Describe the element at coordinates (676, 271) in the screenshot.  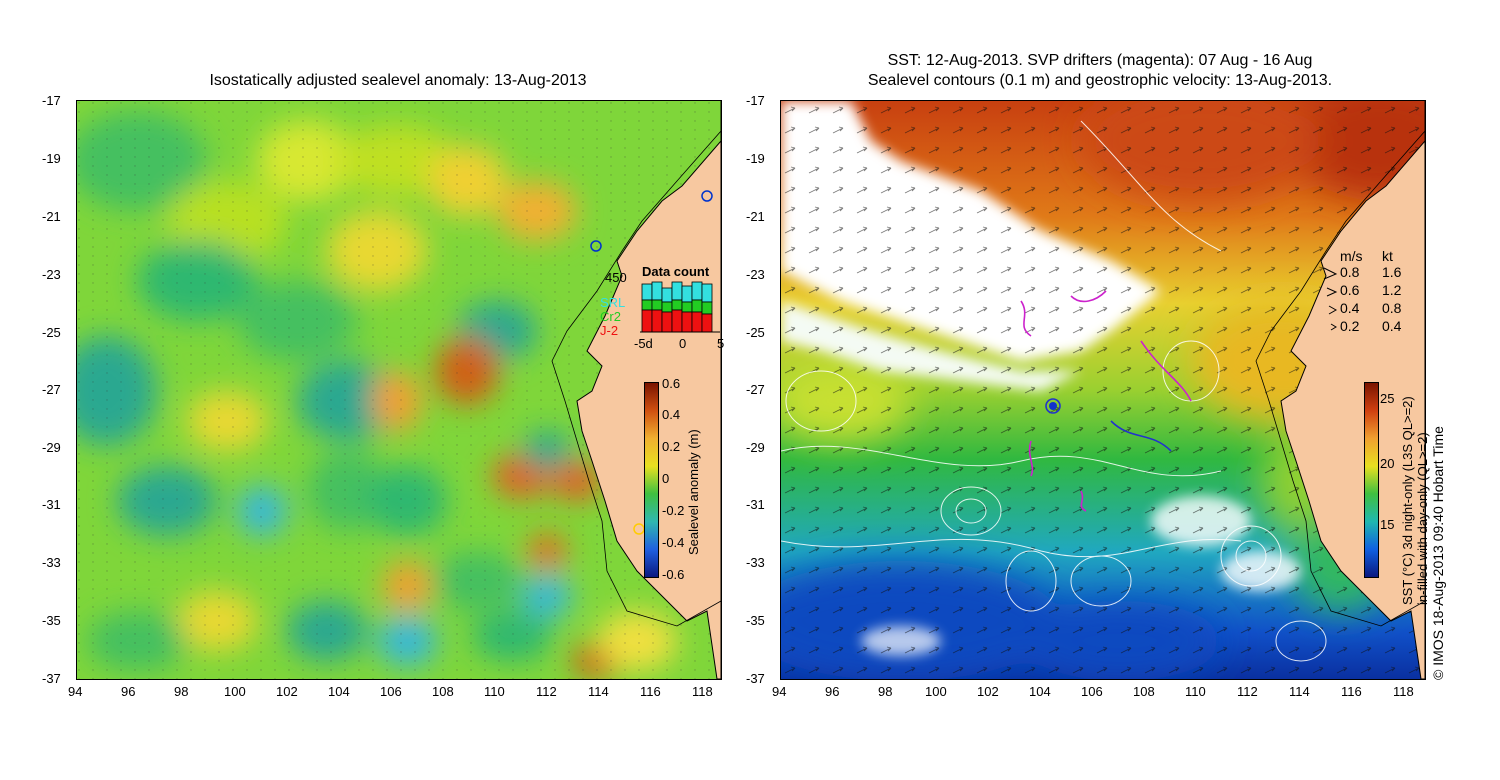
I see `data-count-title: Data count` at that location.